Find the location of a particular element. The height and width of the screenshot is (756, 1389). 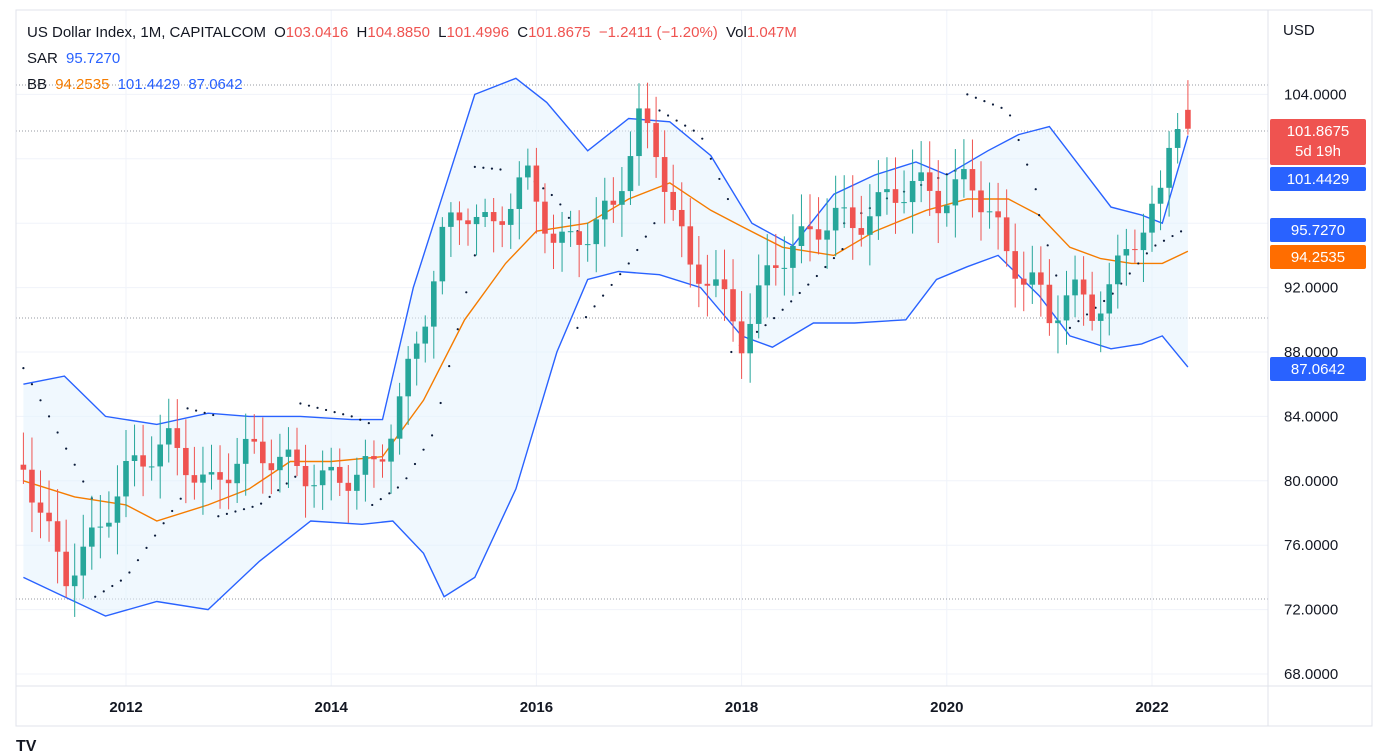

high-value: 104.8850 is located at coordinates (398, 32).